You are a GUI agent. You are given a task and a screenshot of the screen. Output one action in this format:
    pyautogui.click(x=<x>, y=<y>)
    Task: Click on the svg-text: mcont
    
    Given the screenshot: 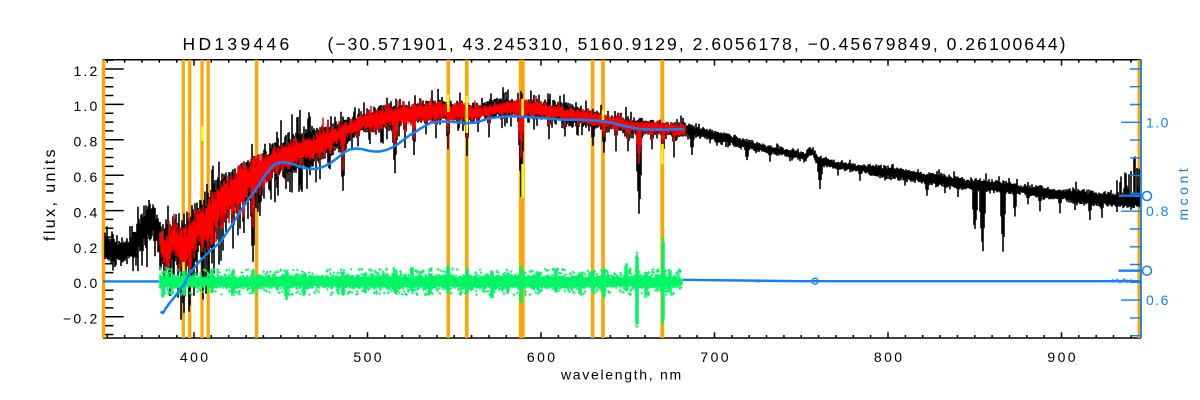 What is the action you would take?
    pyautogui.click(x=1183, y=193)
    